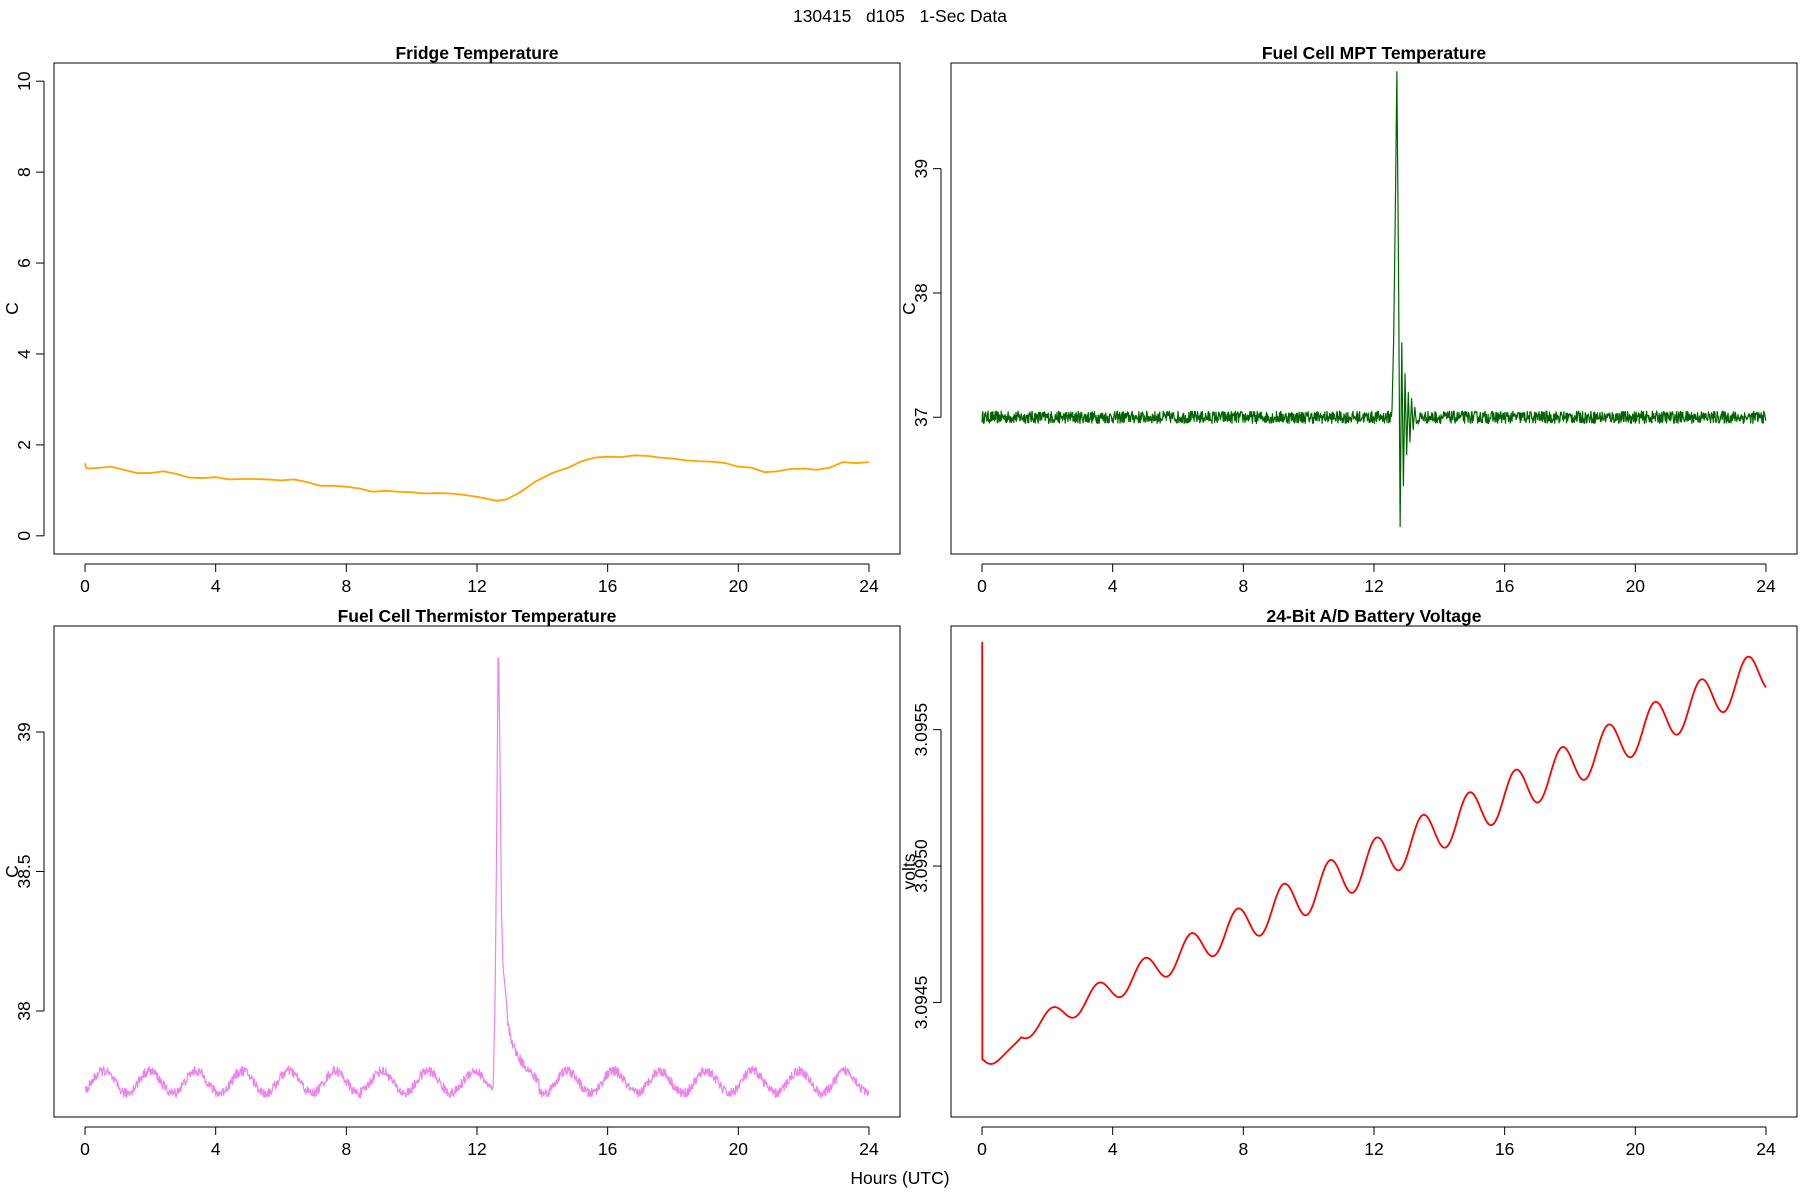  I want to click on y-axis: 38 38.5 39, so click(29, 871).